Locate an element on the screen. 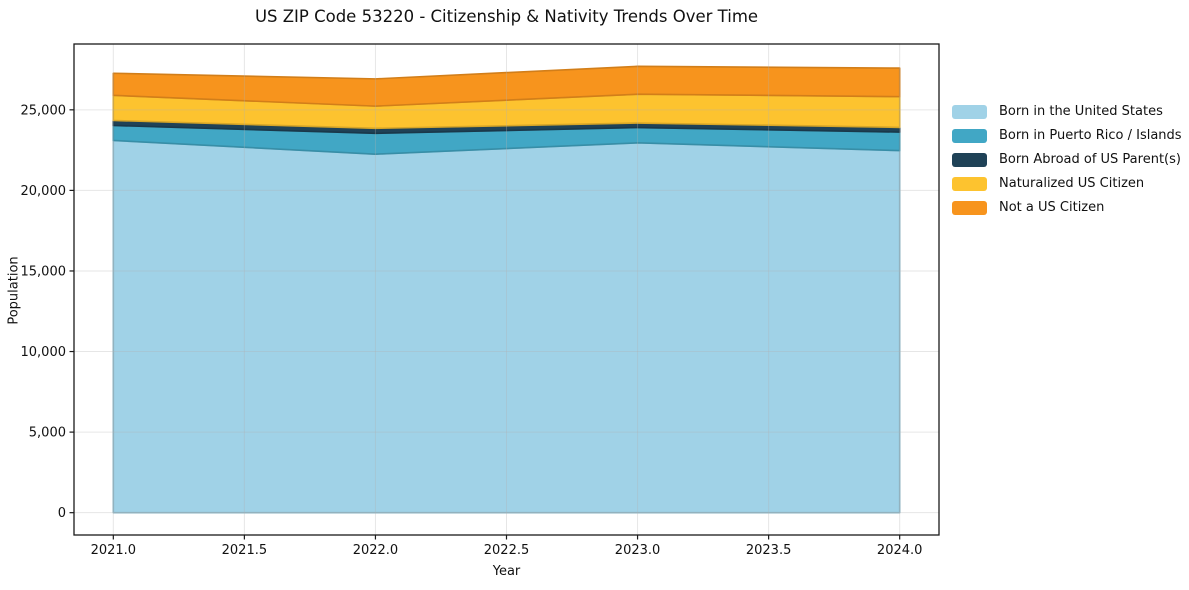  x-tick-label: 2021.0 is located at coordinates (114, 550).